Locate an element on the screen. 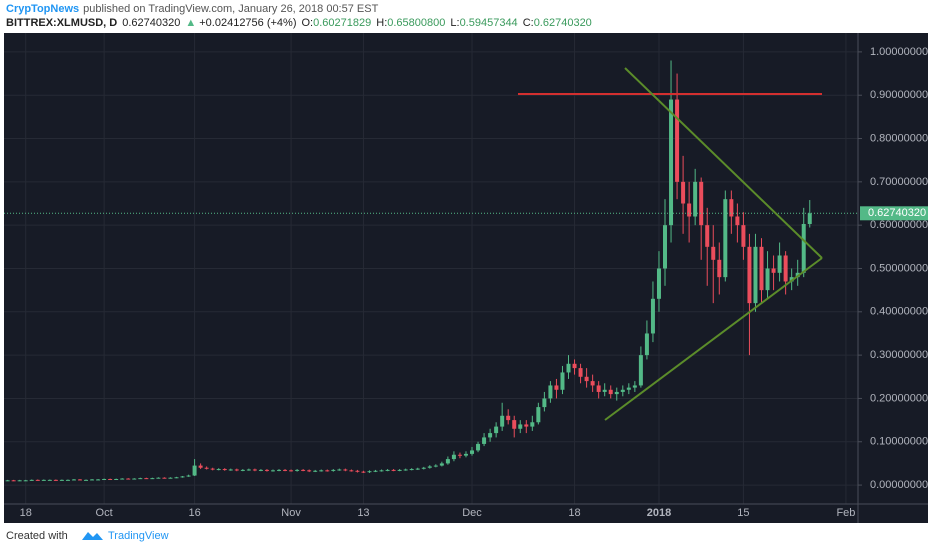 The width and height of the screenshot is (932, 550). legend-item-label: L: is located at coordinates (454, 23).